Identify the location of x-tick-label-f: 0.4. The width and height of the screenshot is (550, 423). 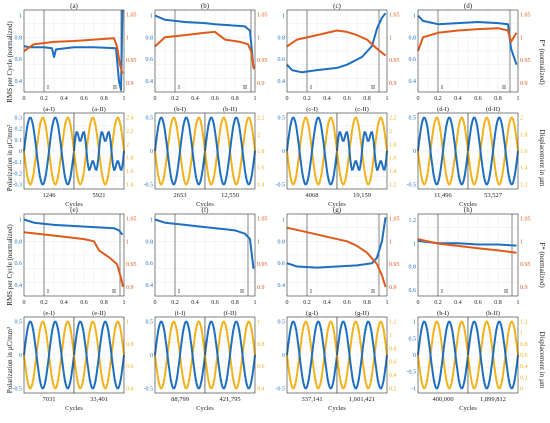
(195, 303).